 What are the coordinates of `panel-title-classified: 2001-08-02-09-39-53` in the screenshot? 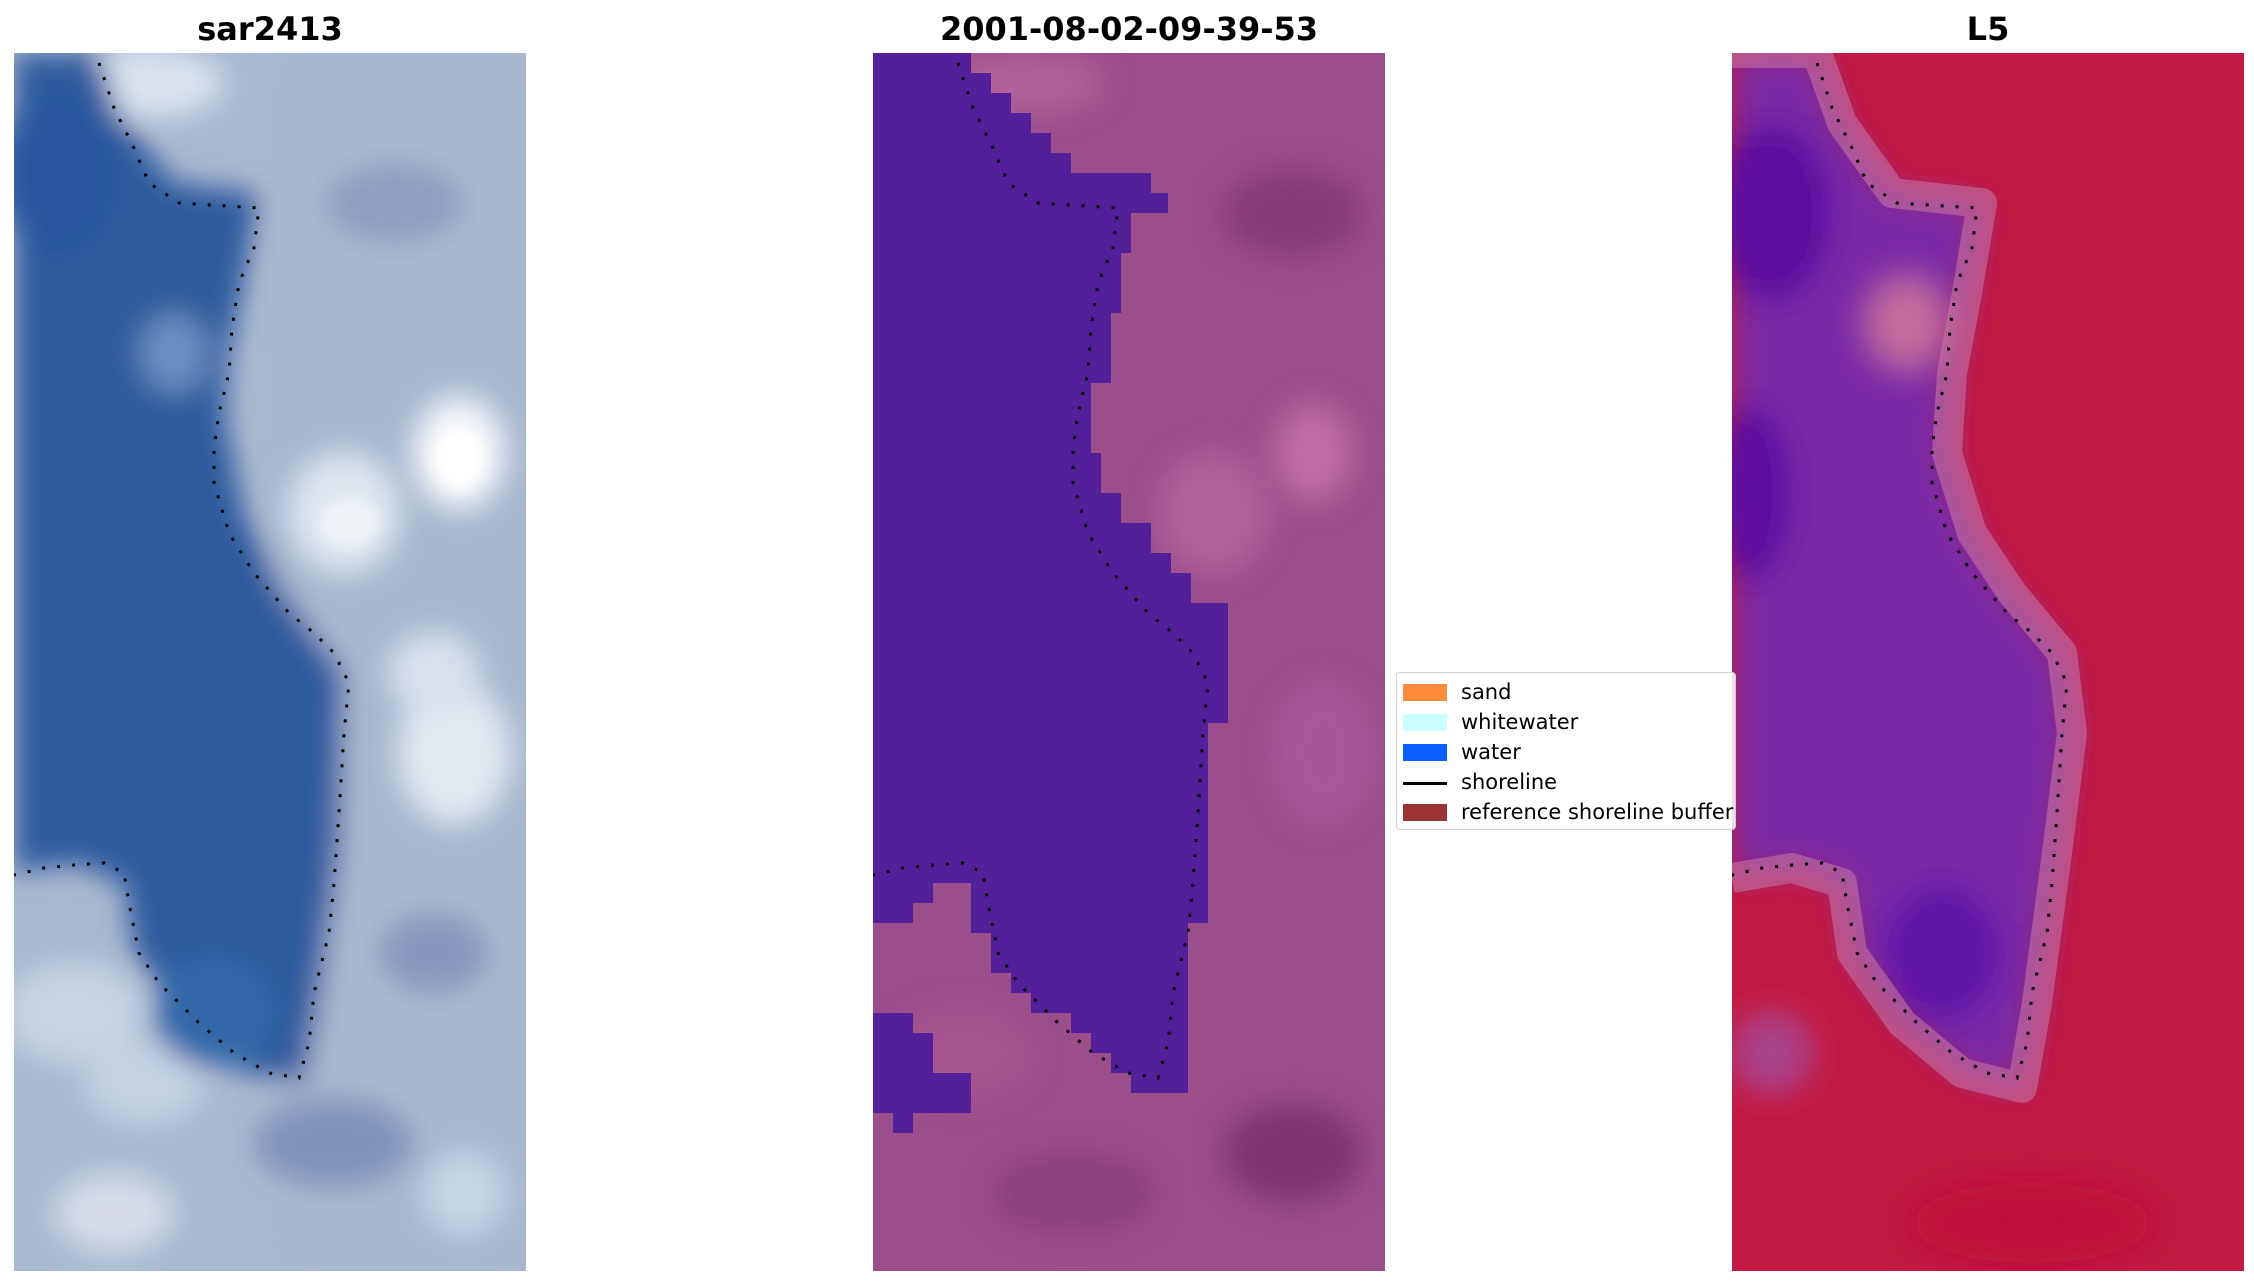 It's located at (1129, 29).